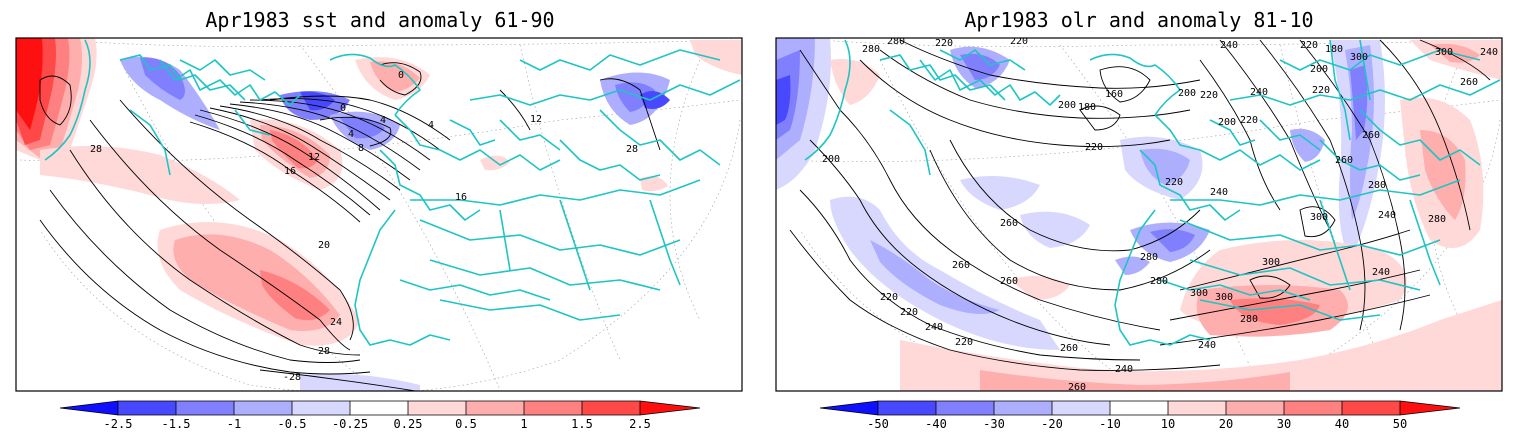 The height and width of the screenshot is (434, 1520). I want to click on sst-colorbar-label: -0.25, so click(350, 423).